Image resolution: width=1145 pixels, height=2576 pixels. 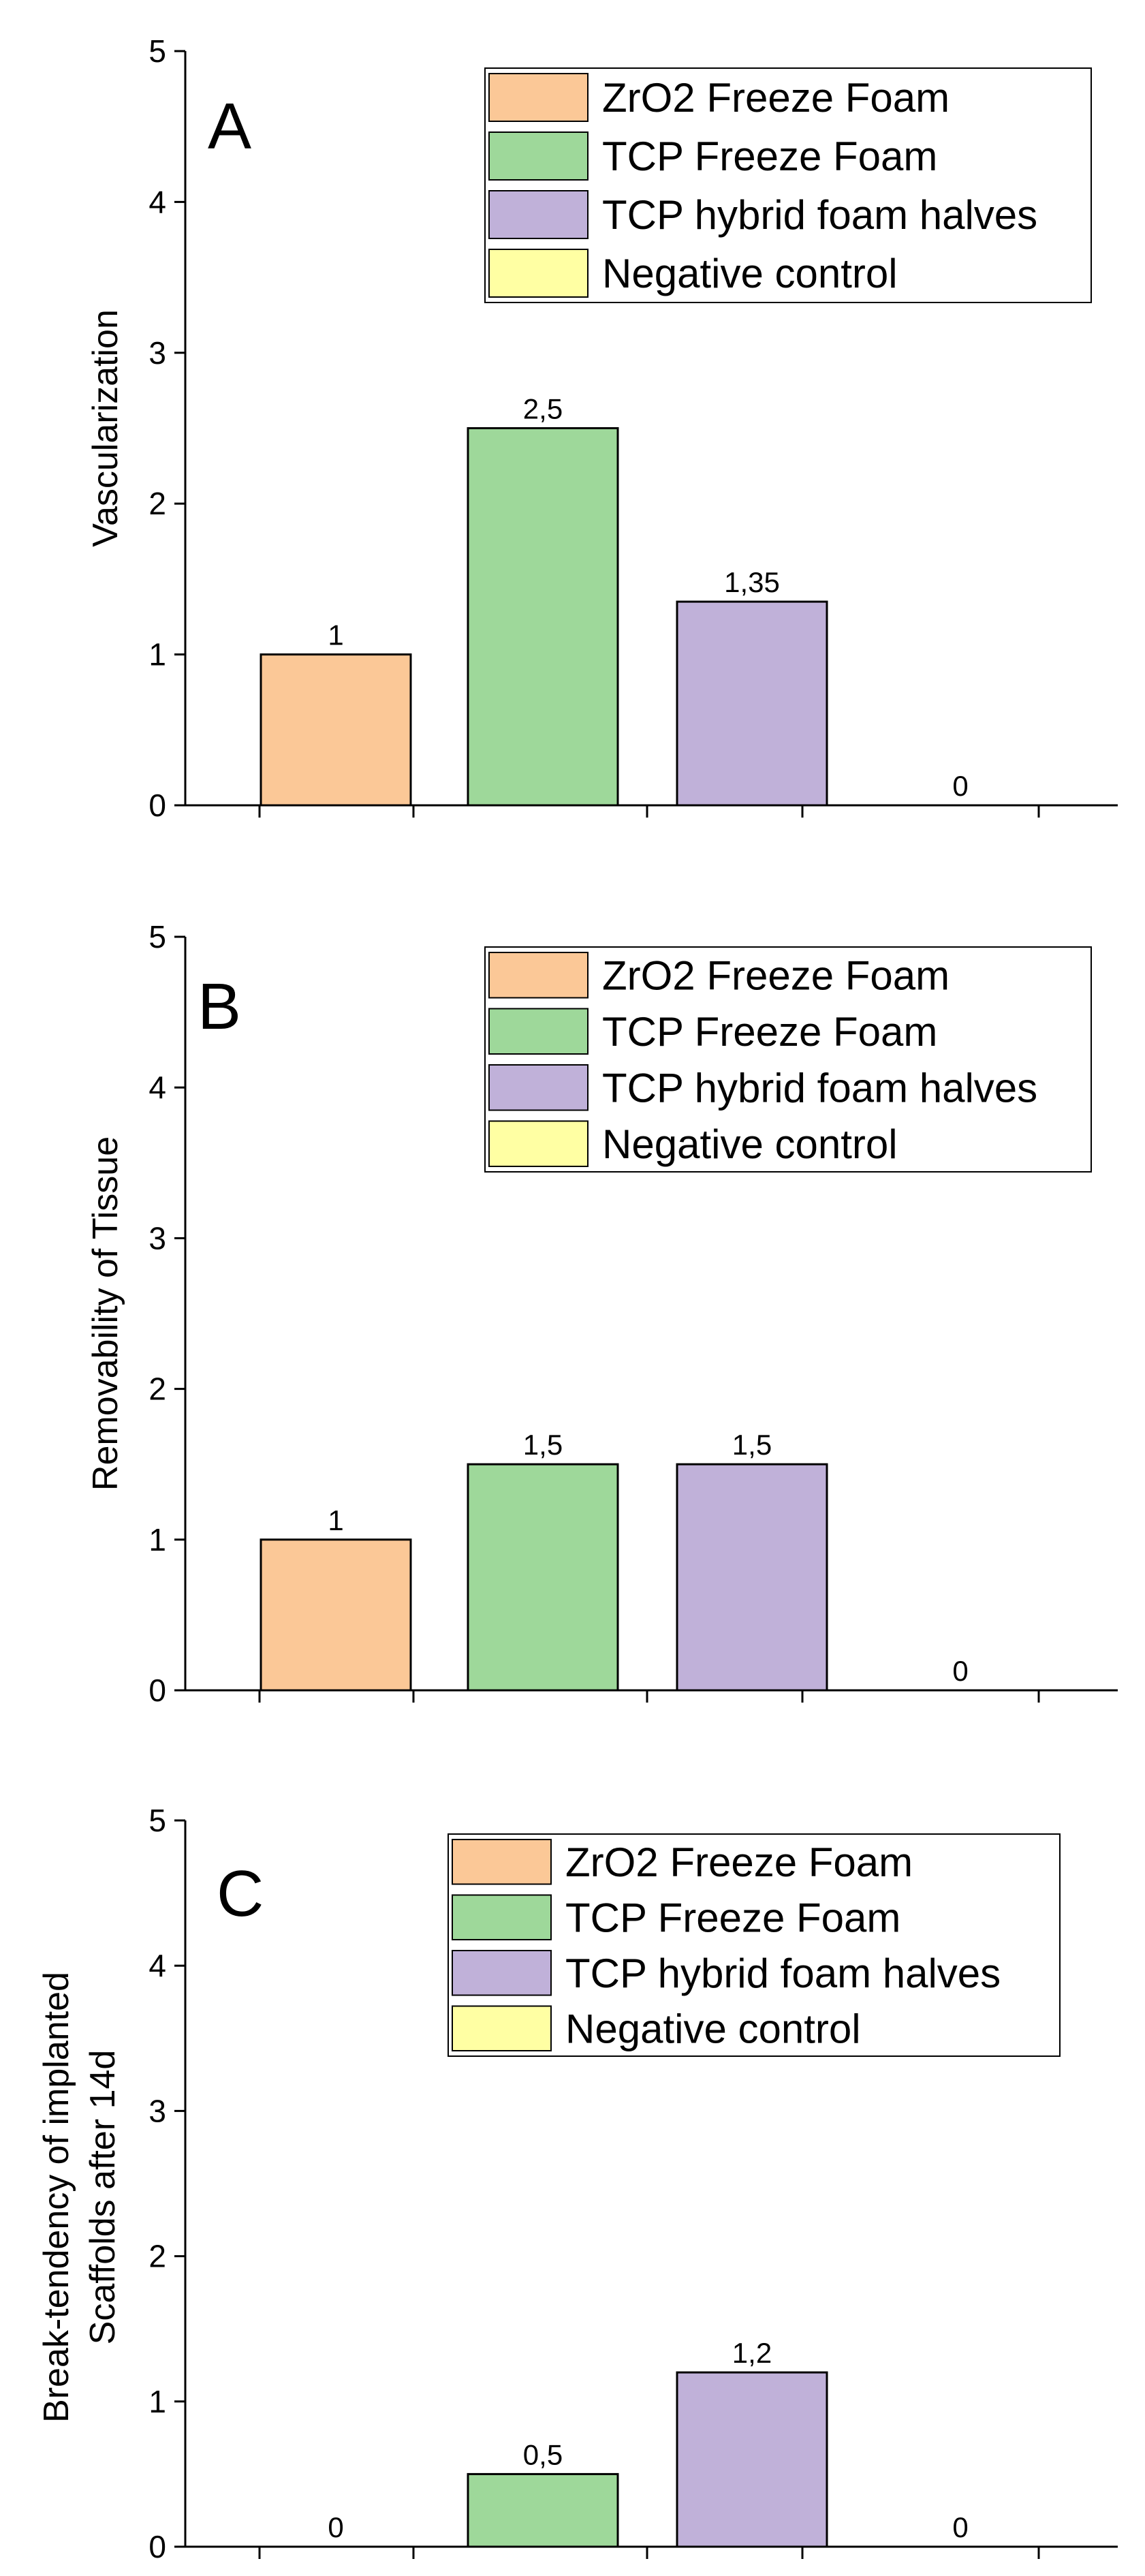 I want to click on panel-a-y-tick-label: 3, so click(x=157, y=353).